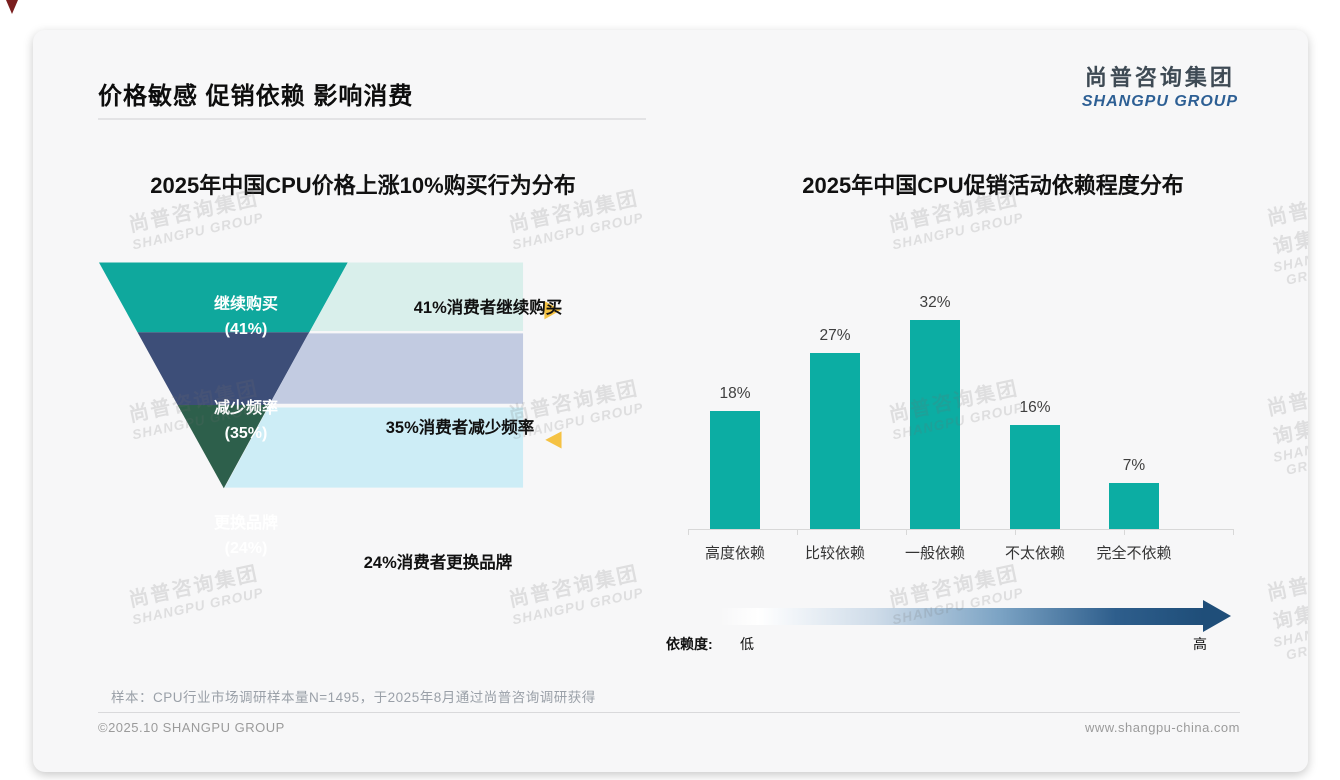  I want to click on bar-category-label: 一般依赖, so click(935, 553).